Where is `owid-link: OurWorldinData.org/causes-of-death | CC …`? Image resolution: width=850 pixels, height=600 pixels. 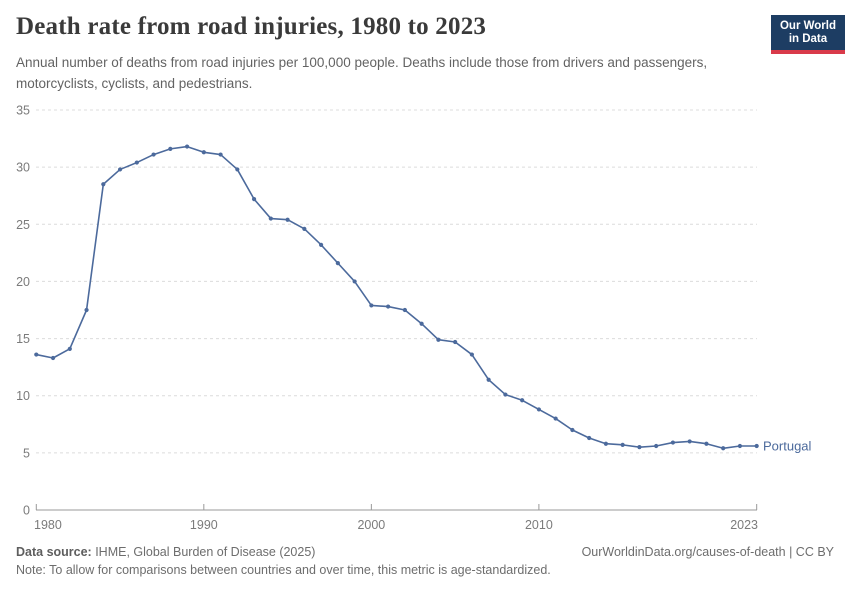 owid-link: OurWorldinData.org/causes-of-death | CC … is located at coordinates (707, 552).